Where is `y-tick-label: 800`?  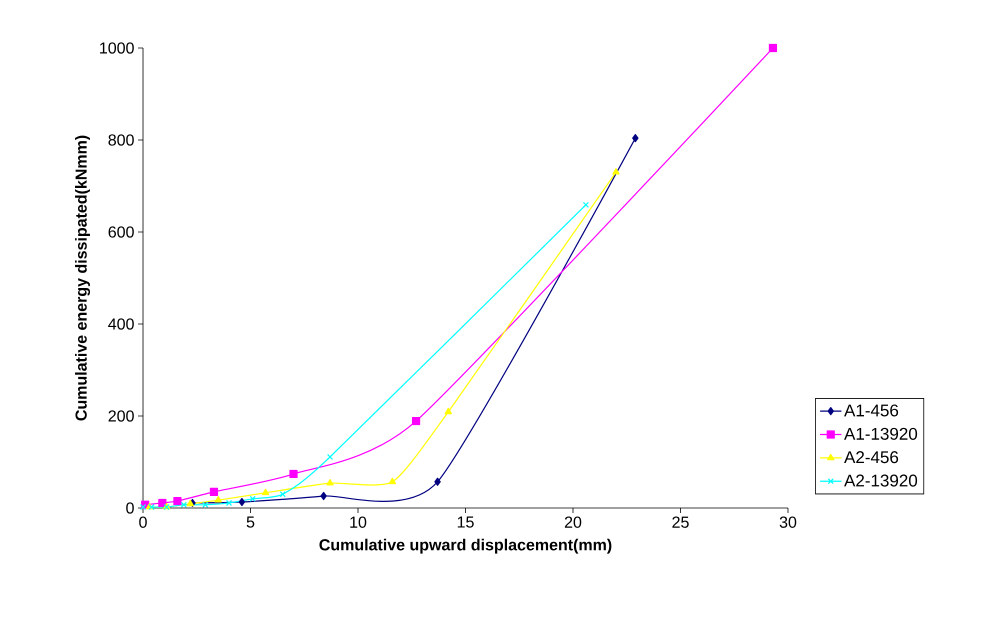 y-tick-label: 800 is located at coordinates (121, 140).